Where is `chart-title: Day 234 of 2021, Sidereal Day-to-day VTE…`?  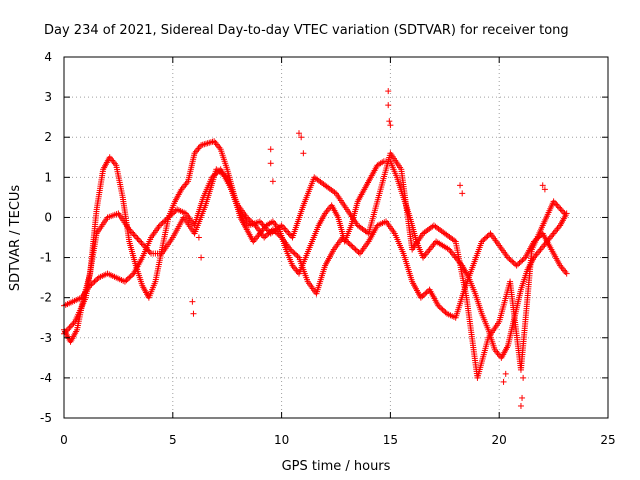 chart-title: Day 234 of 2021, Sidereal Day-to-day VTE… is located at coordinates (306, 30).